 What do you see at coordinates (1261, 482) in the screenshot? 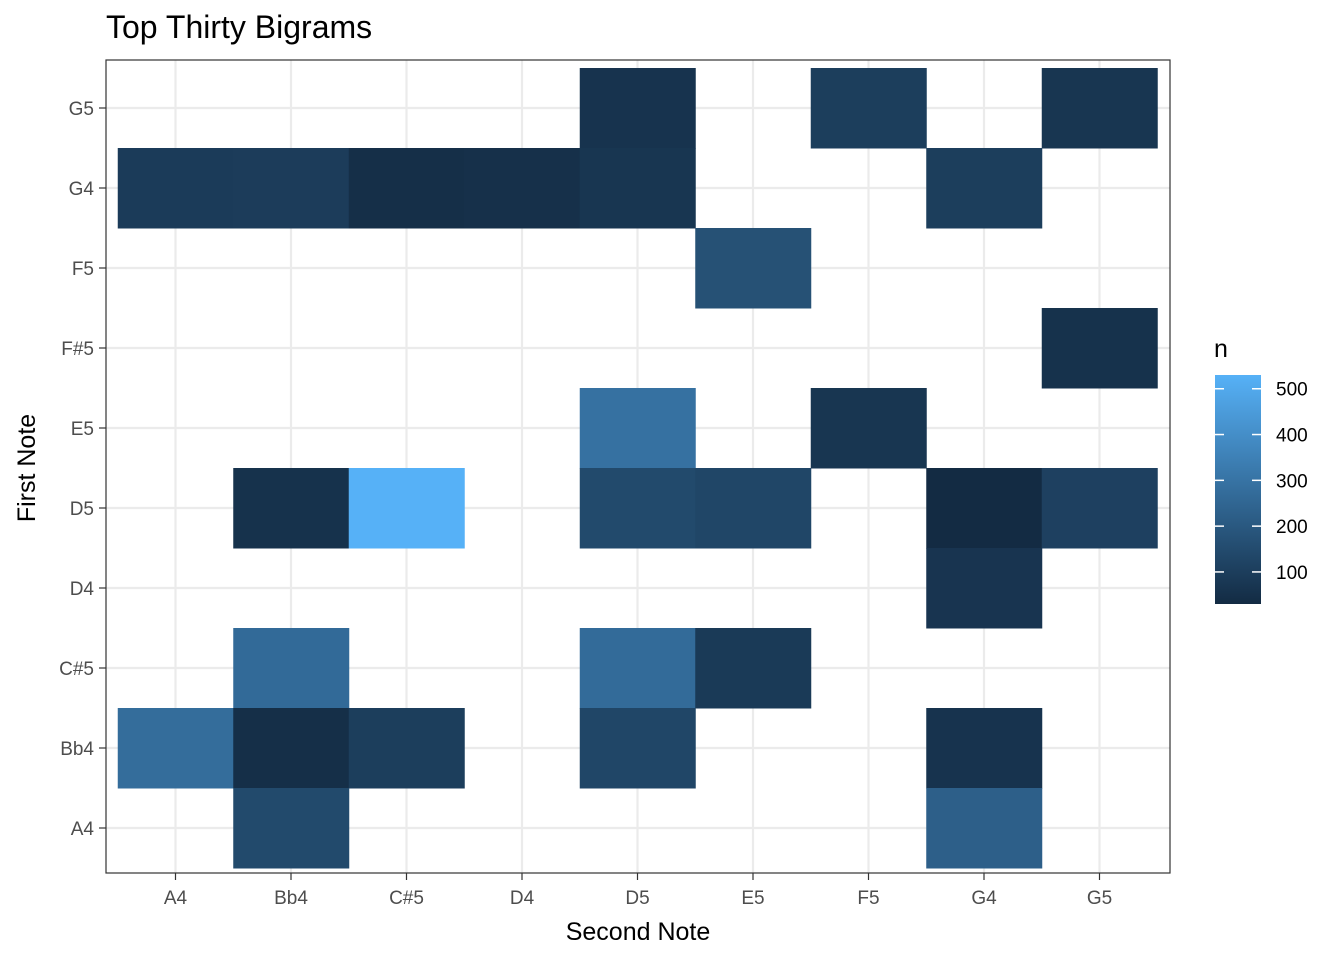
I see `legend-ticks: 100 200 300 400 500` at bounding box center [1261, 482].